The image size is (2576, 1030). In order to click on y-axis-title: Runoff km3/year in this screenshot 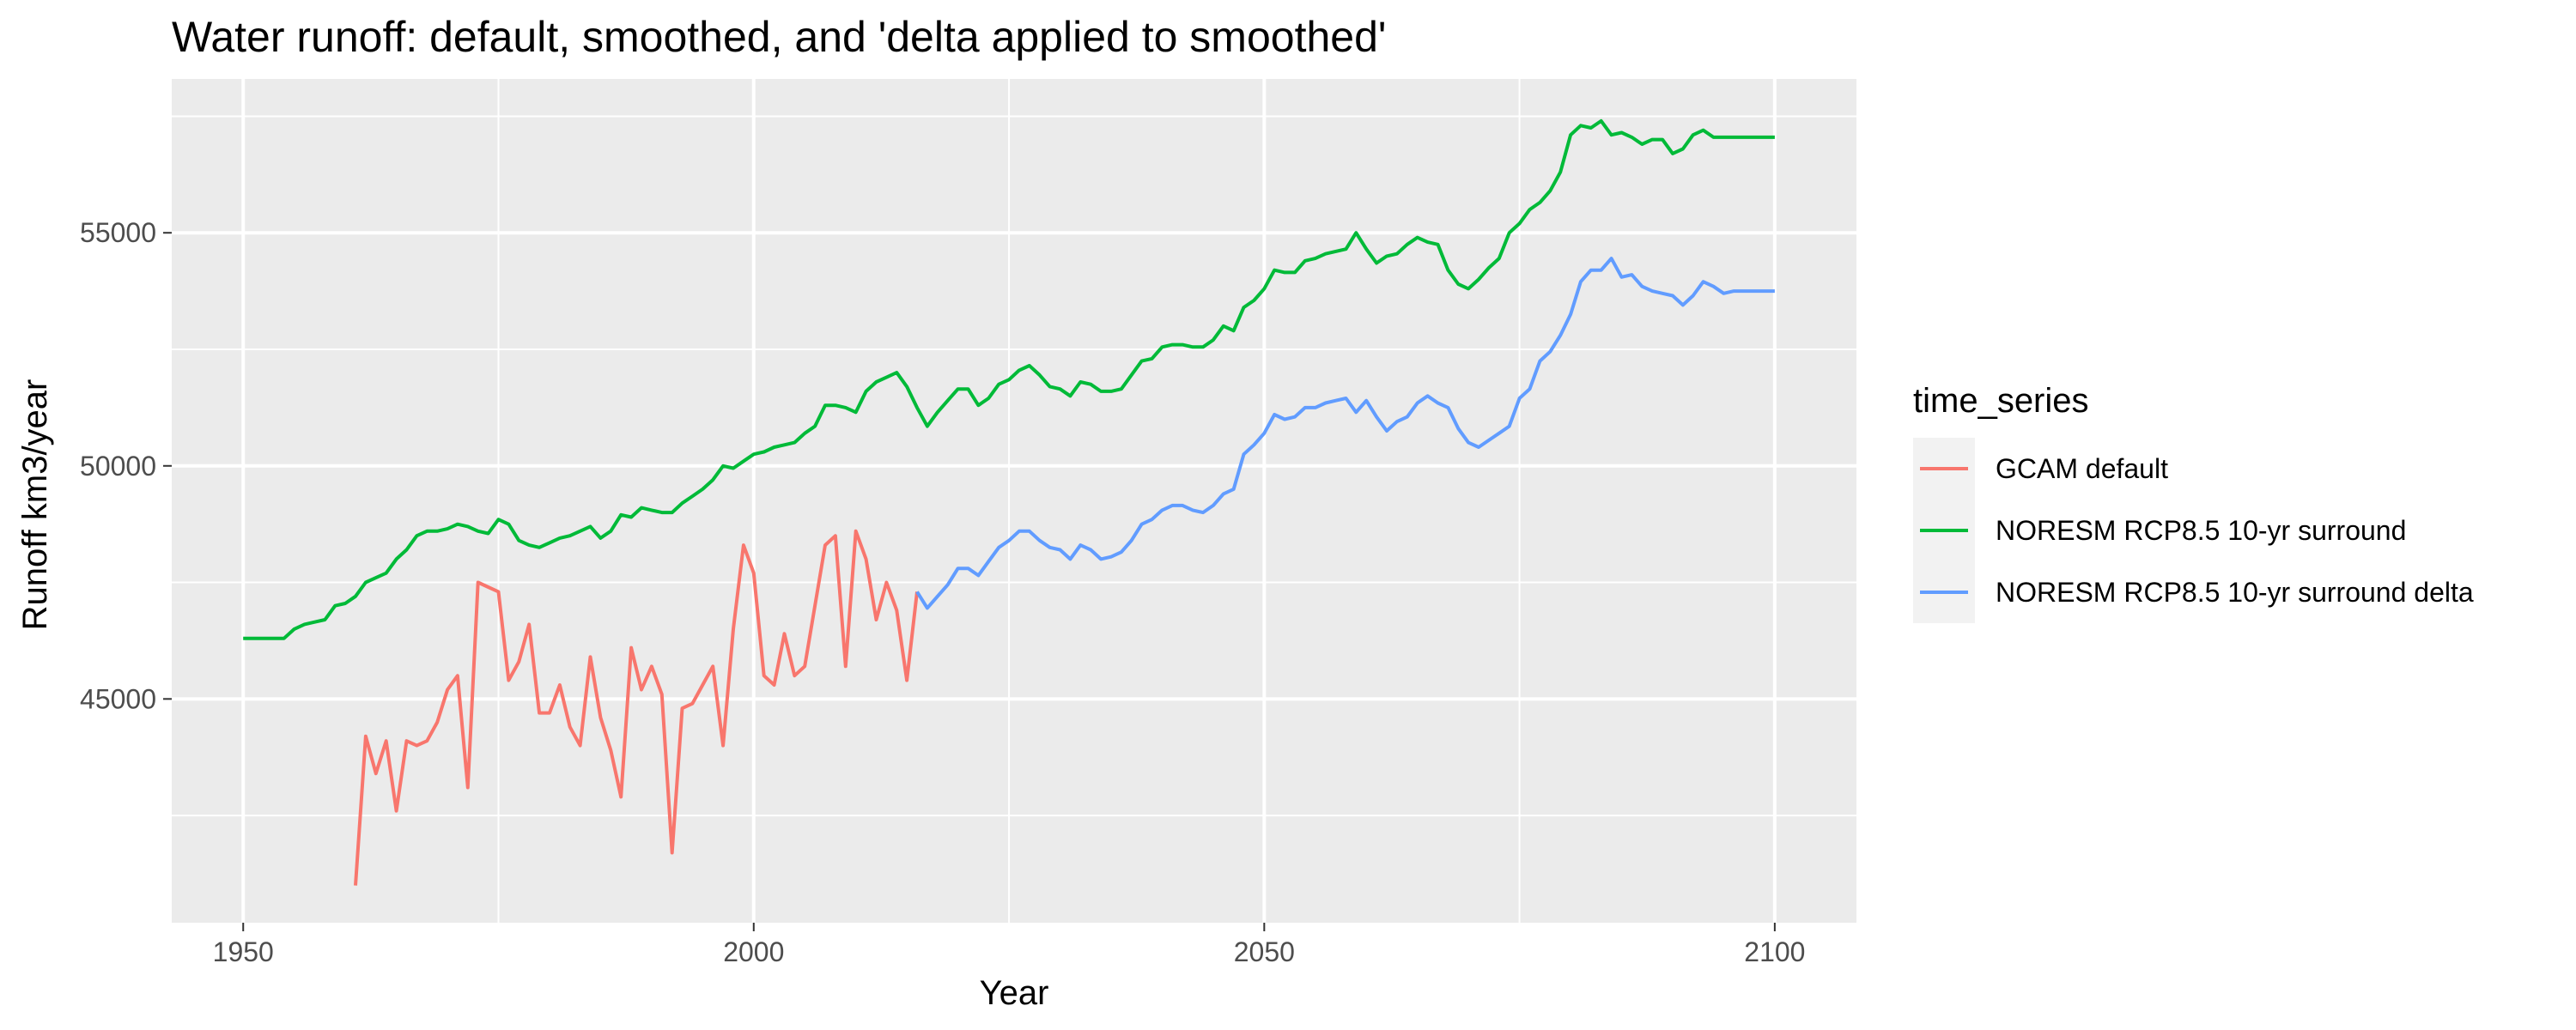, I will do `click(35, 505)`.